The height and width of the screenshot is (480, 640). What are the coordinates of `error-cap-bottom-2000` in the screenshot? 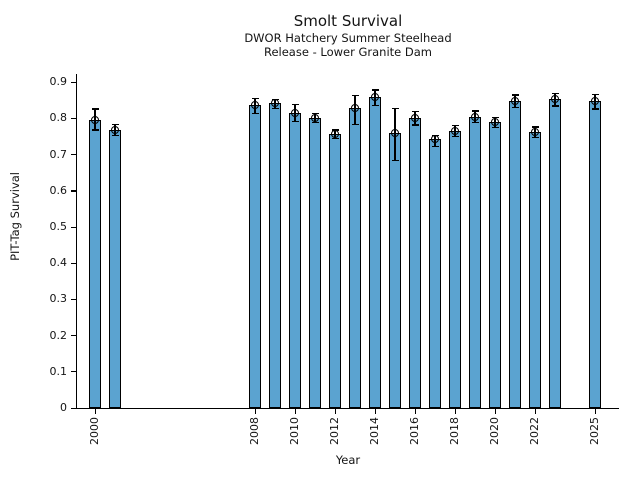 It's located at (95, 130).